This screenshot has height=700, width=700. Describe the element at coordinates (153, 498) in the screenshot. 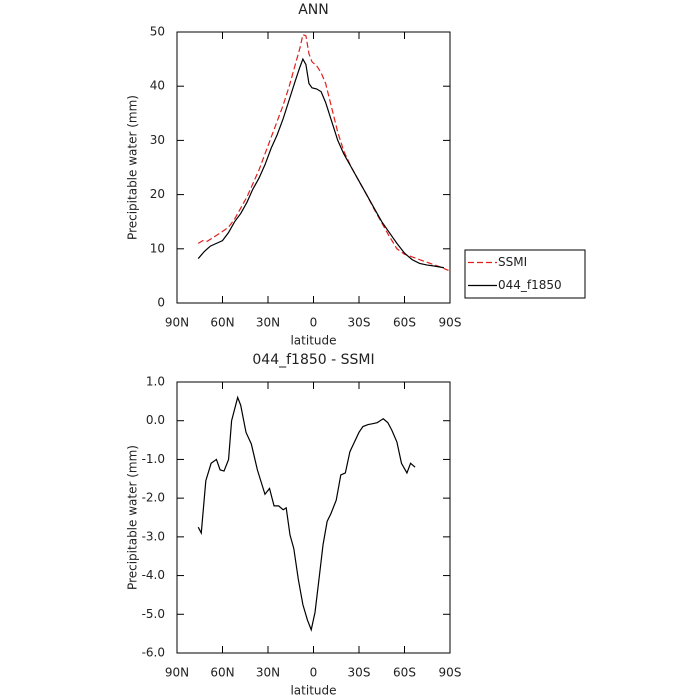

I see `y-tick-label: -2.0` at that location.